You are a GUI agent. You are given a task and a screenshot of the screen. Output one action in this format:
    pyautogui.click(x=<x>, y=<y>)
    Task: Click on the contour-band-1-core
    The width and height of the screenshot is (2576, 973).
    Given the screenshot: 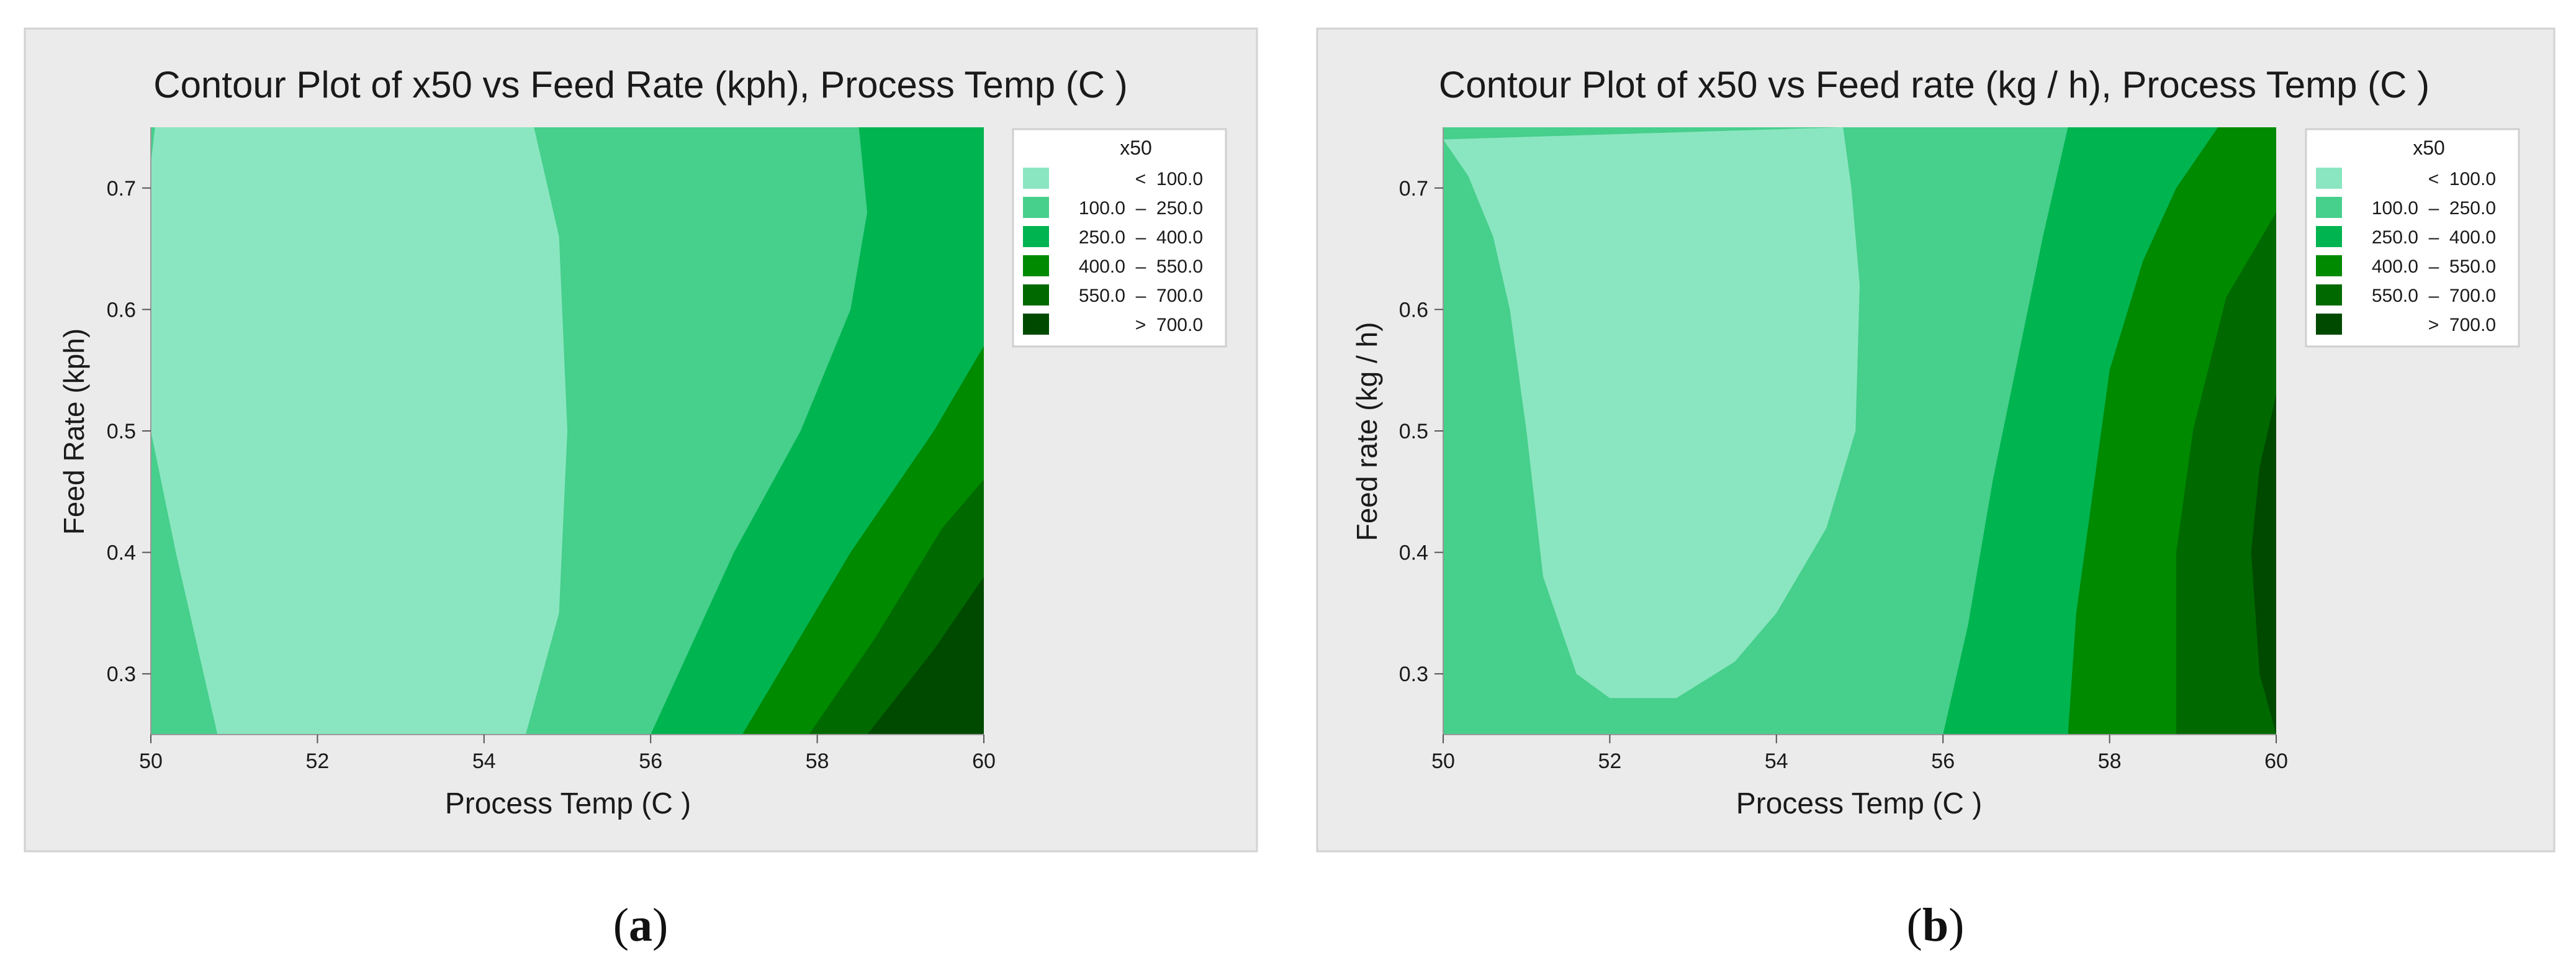 What is the action you would take?
    pyautogui.click(x=1651, y=413)
    